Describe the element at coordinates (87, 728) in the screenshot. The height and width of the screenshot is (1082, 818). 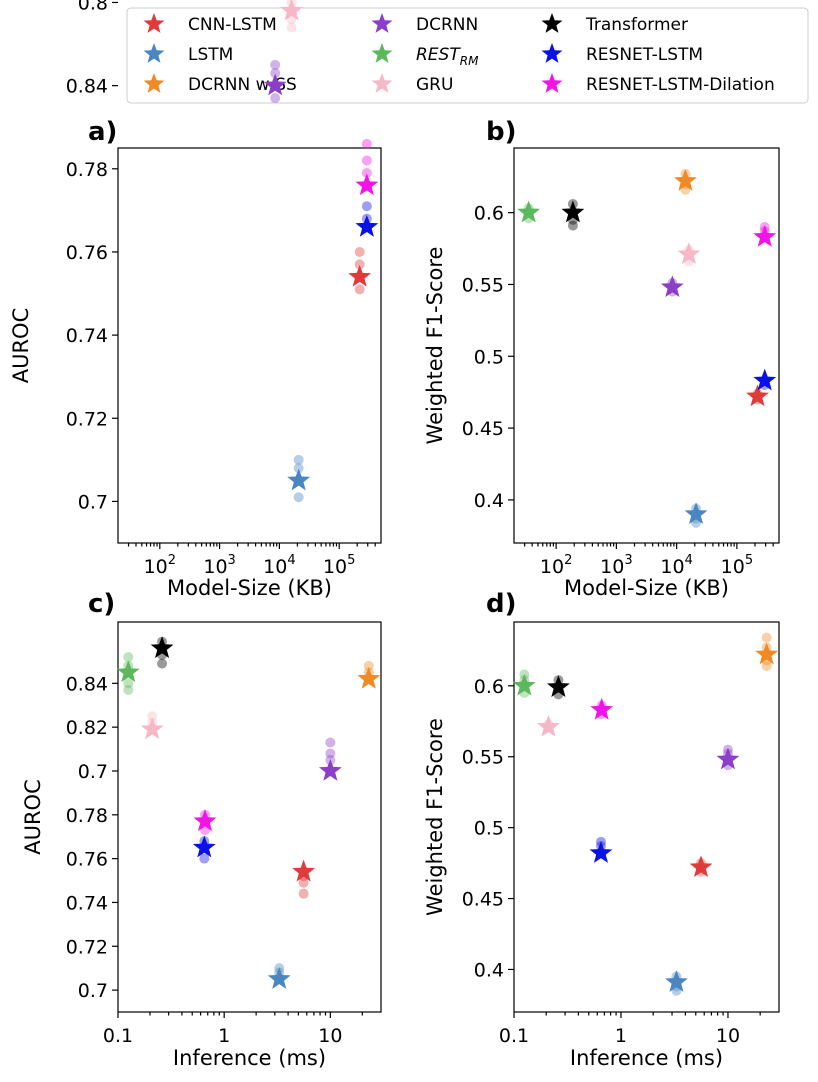
I see `y-tick-label: 0.82` at that location.